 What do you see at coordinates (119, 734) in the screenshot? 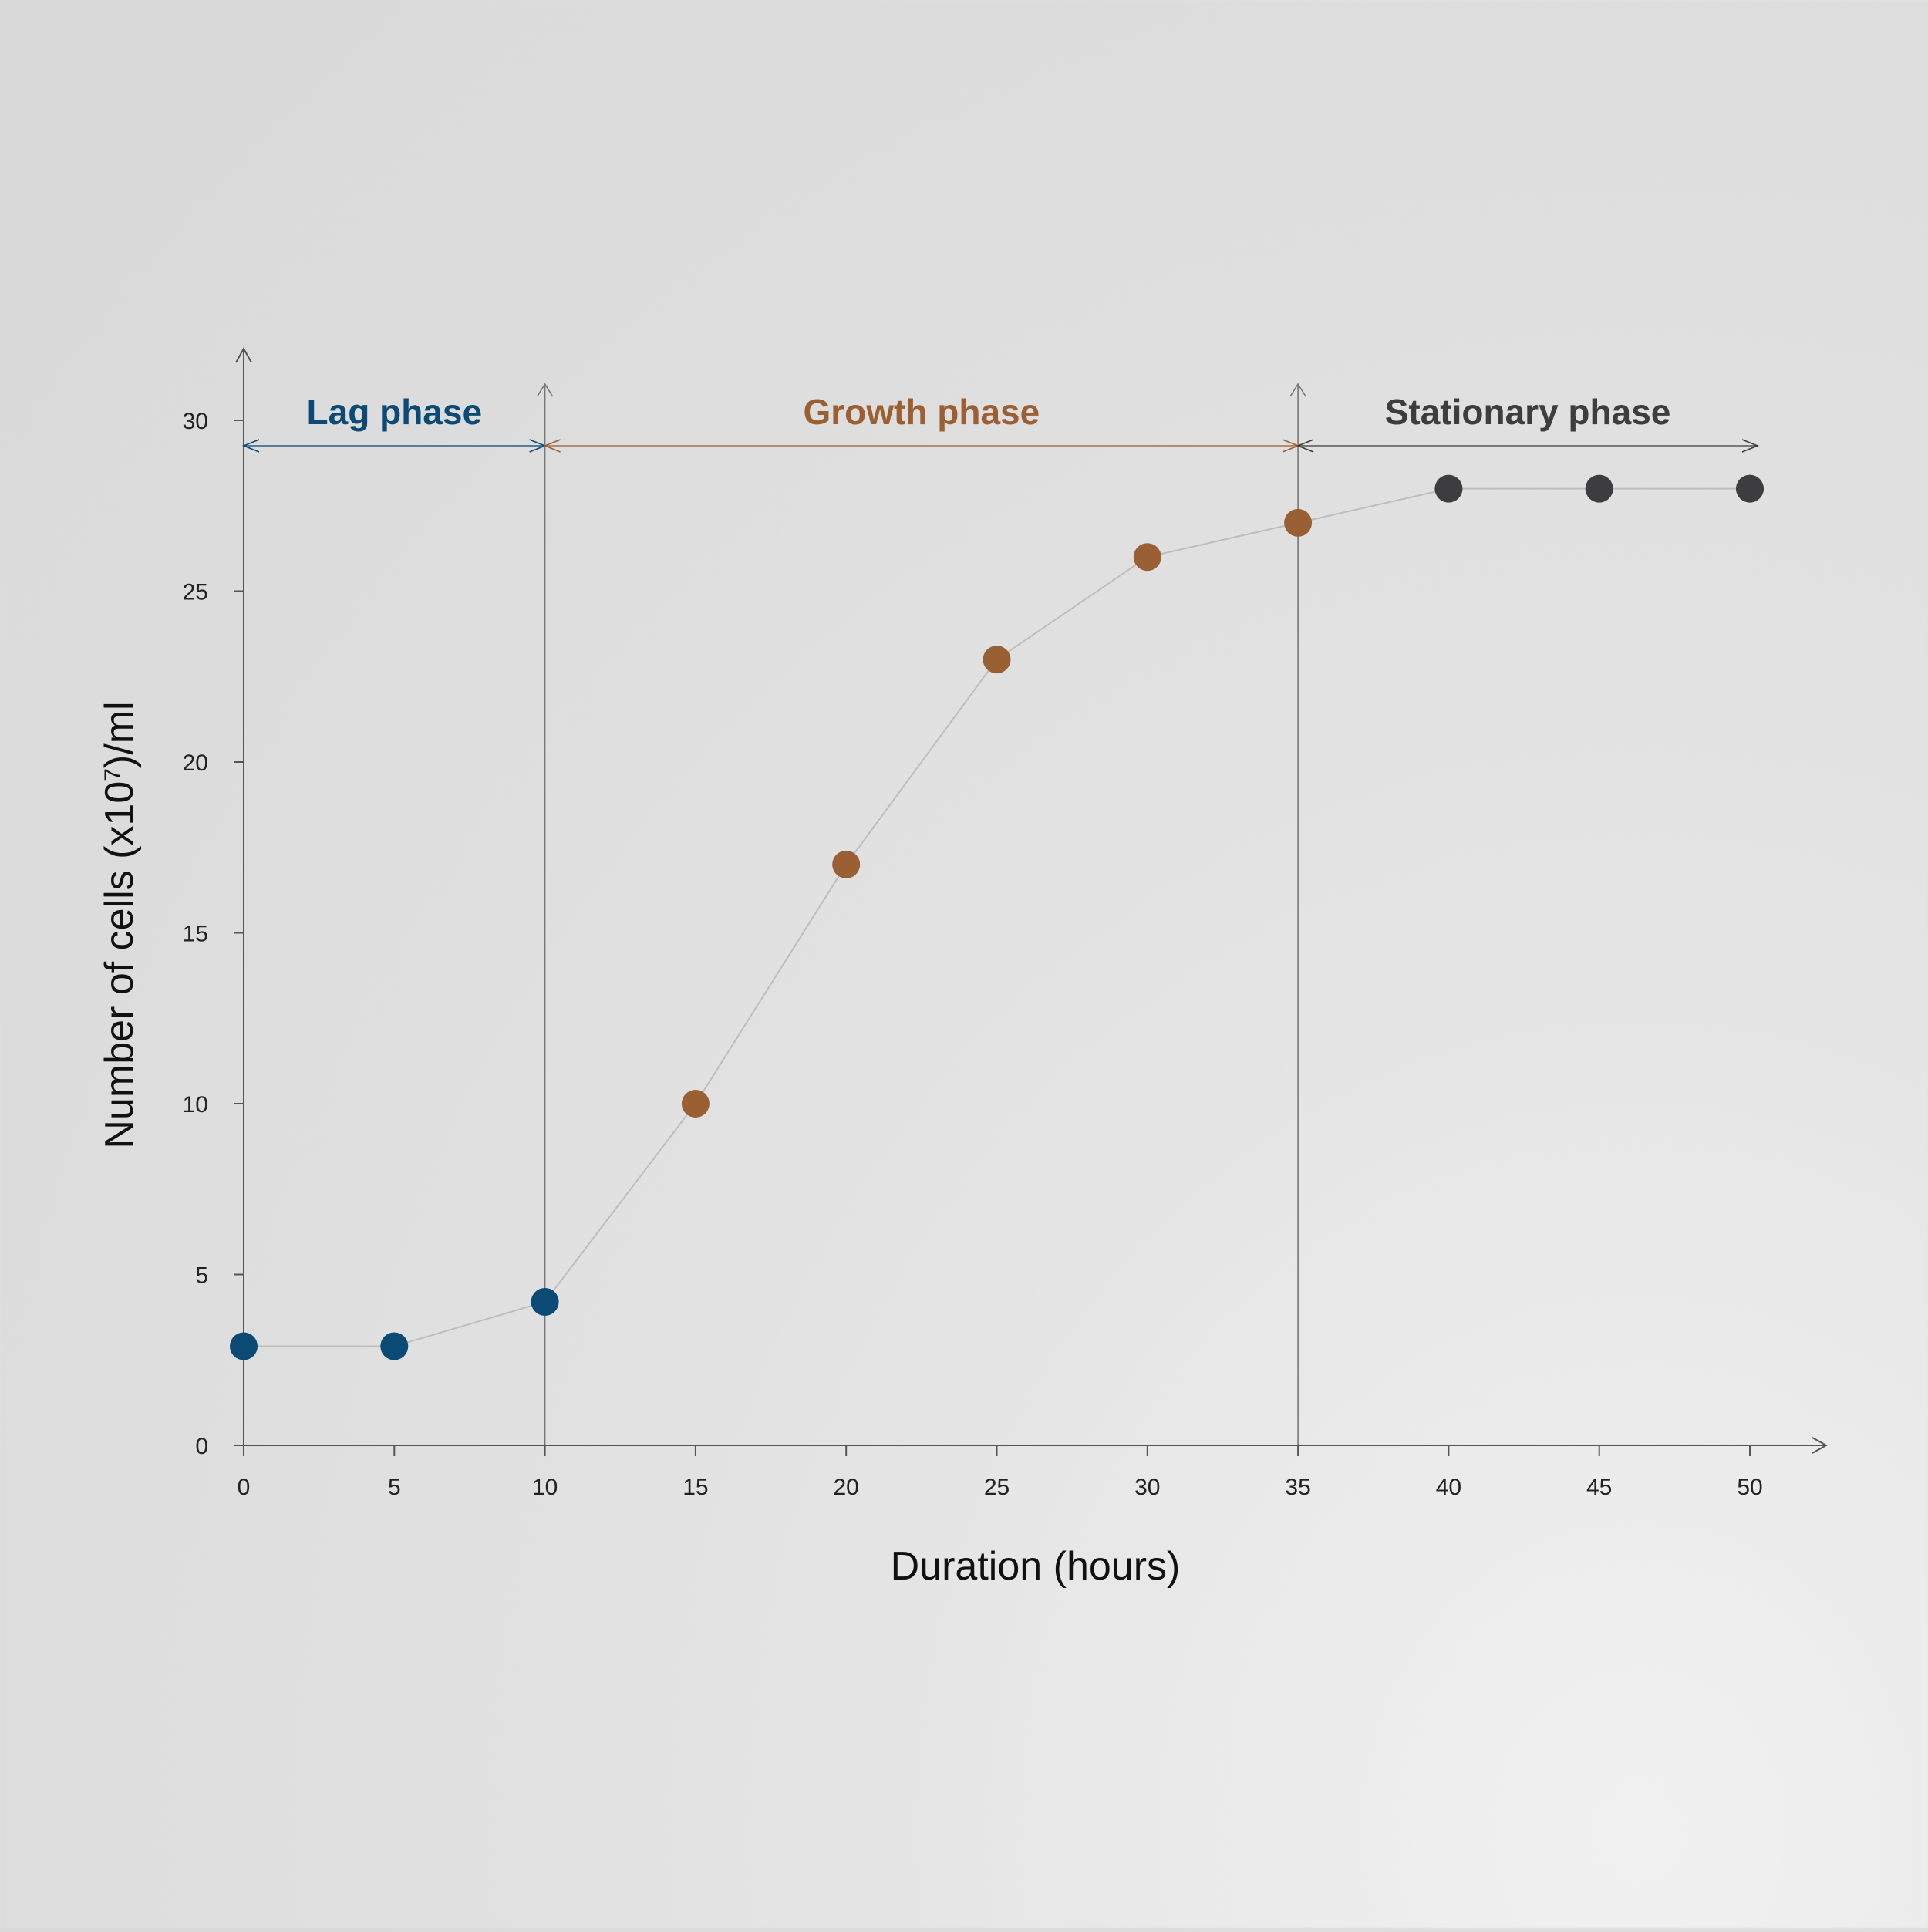
I see `y-axis-title-suffix: )/ml` at bounding box center [119, 734].